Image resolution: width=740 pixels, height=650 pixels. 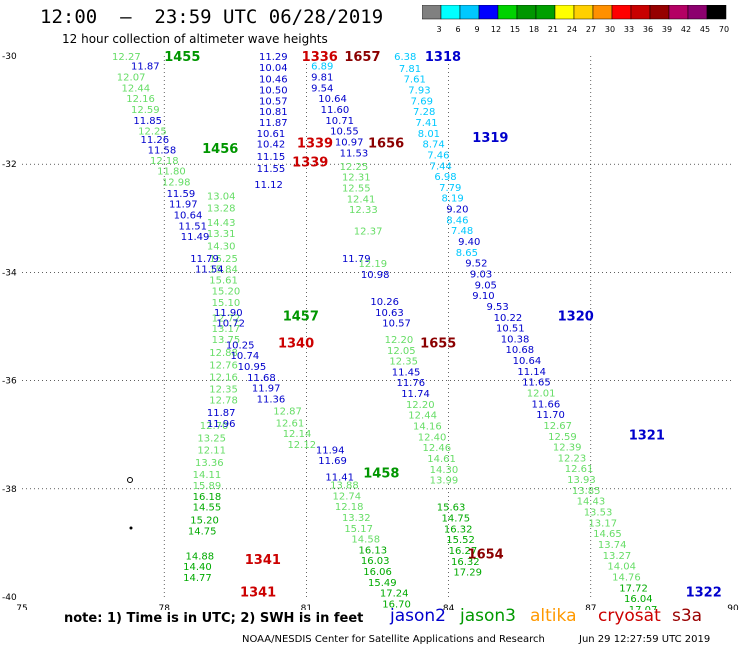 What do you see at coordinates (181, 194) in the screenshot?
I see `wave-height-value: 11.59` at bounding box center [181, 194].